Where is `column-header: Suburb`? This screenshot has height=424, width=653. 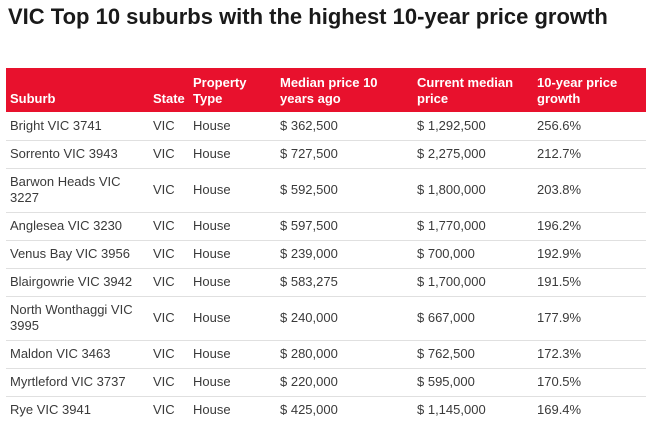
column-header: Suburb is located at coordinates (77, 90).